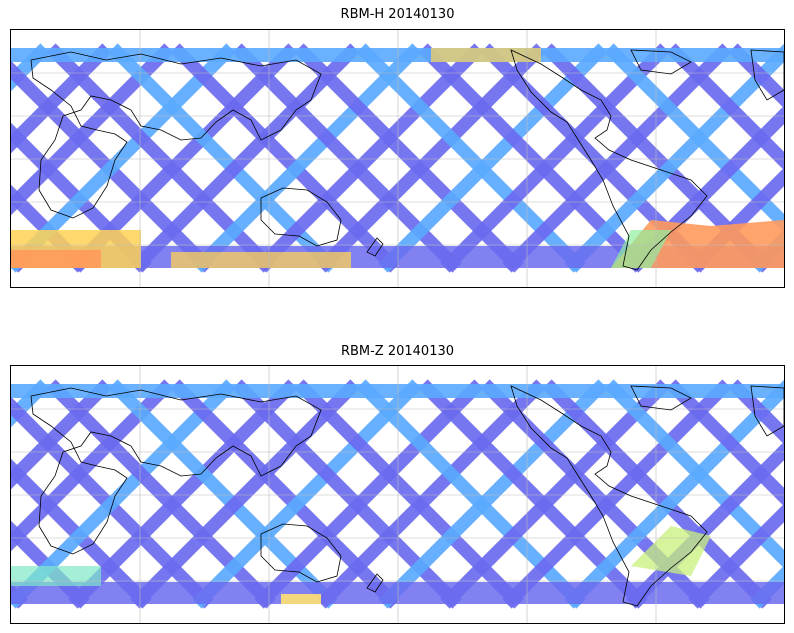 This screenshot has width=794, height=633. Describe the element at coordinates (397, 14) in the screenshot. I see `panel-title-top: RBM-H 20140130` at that location.